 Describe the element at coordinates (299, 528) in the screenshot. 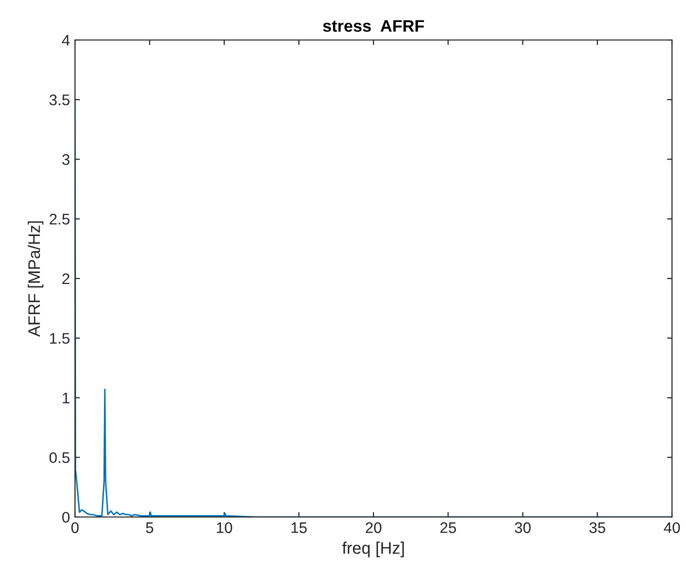

I see `x-tick-label: 15` at that location.